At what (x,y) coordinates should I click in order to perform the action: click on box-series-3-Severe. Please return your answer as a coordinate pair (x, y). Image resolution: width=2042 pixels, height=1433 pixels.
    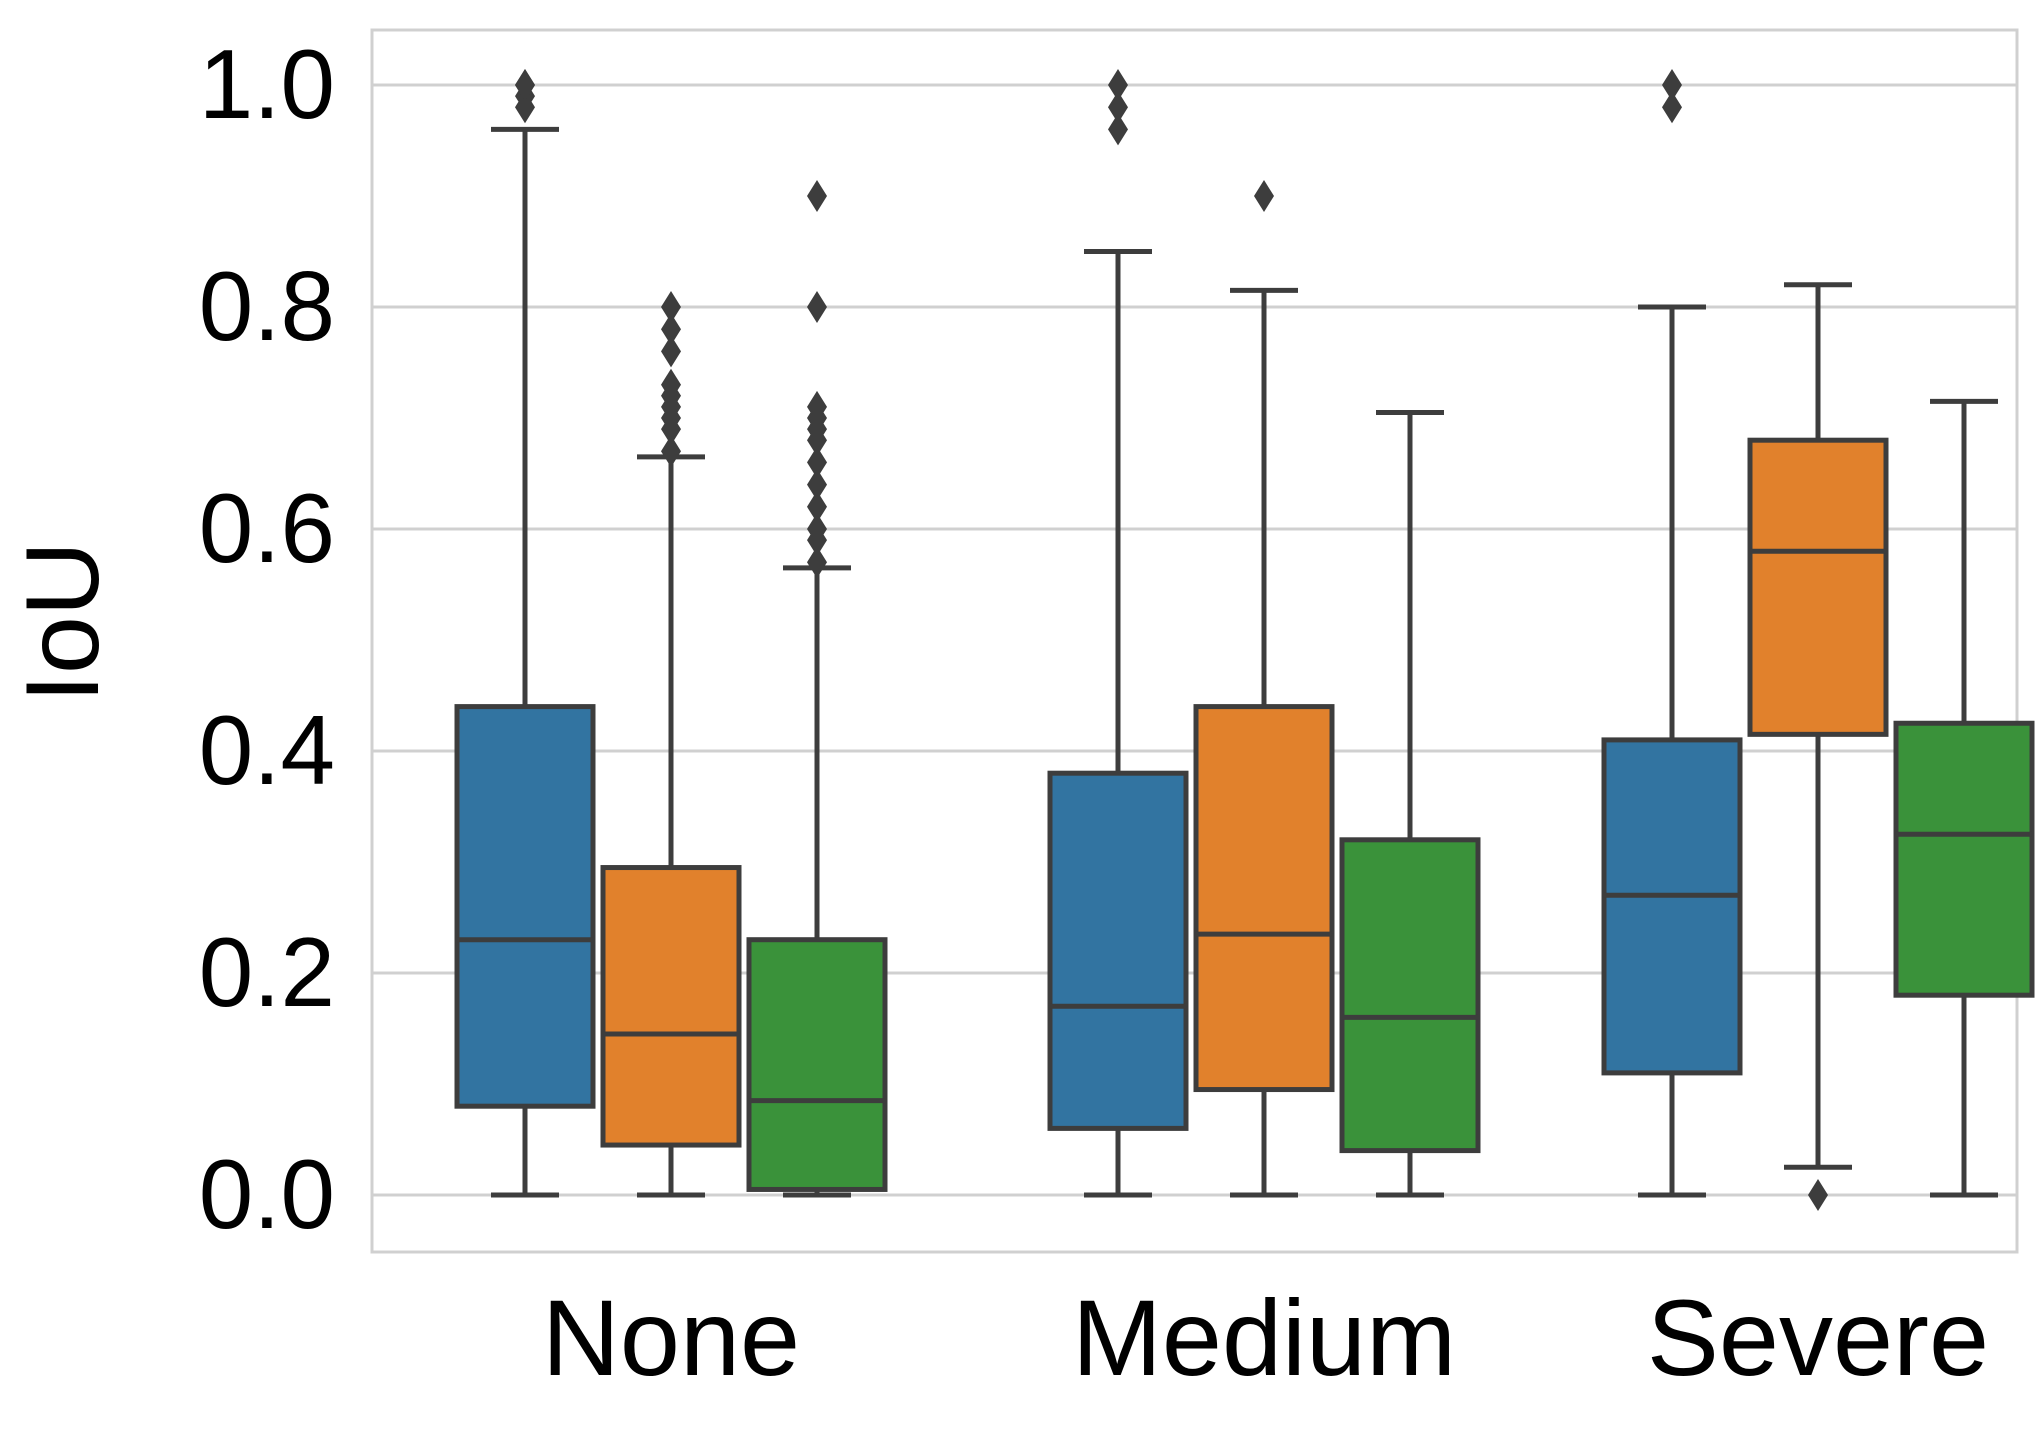
    Looking at the image, I should click on (1964, 798).